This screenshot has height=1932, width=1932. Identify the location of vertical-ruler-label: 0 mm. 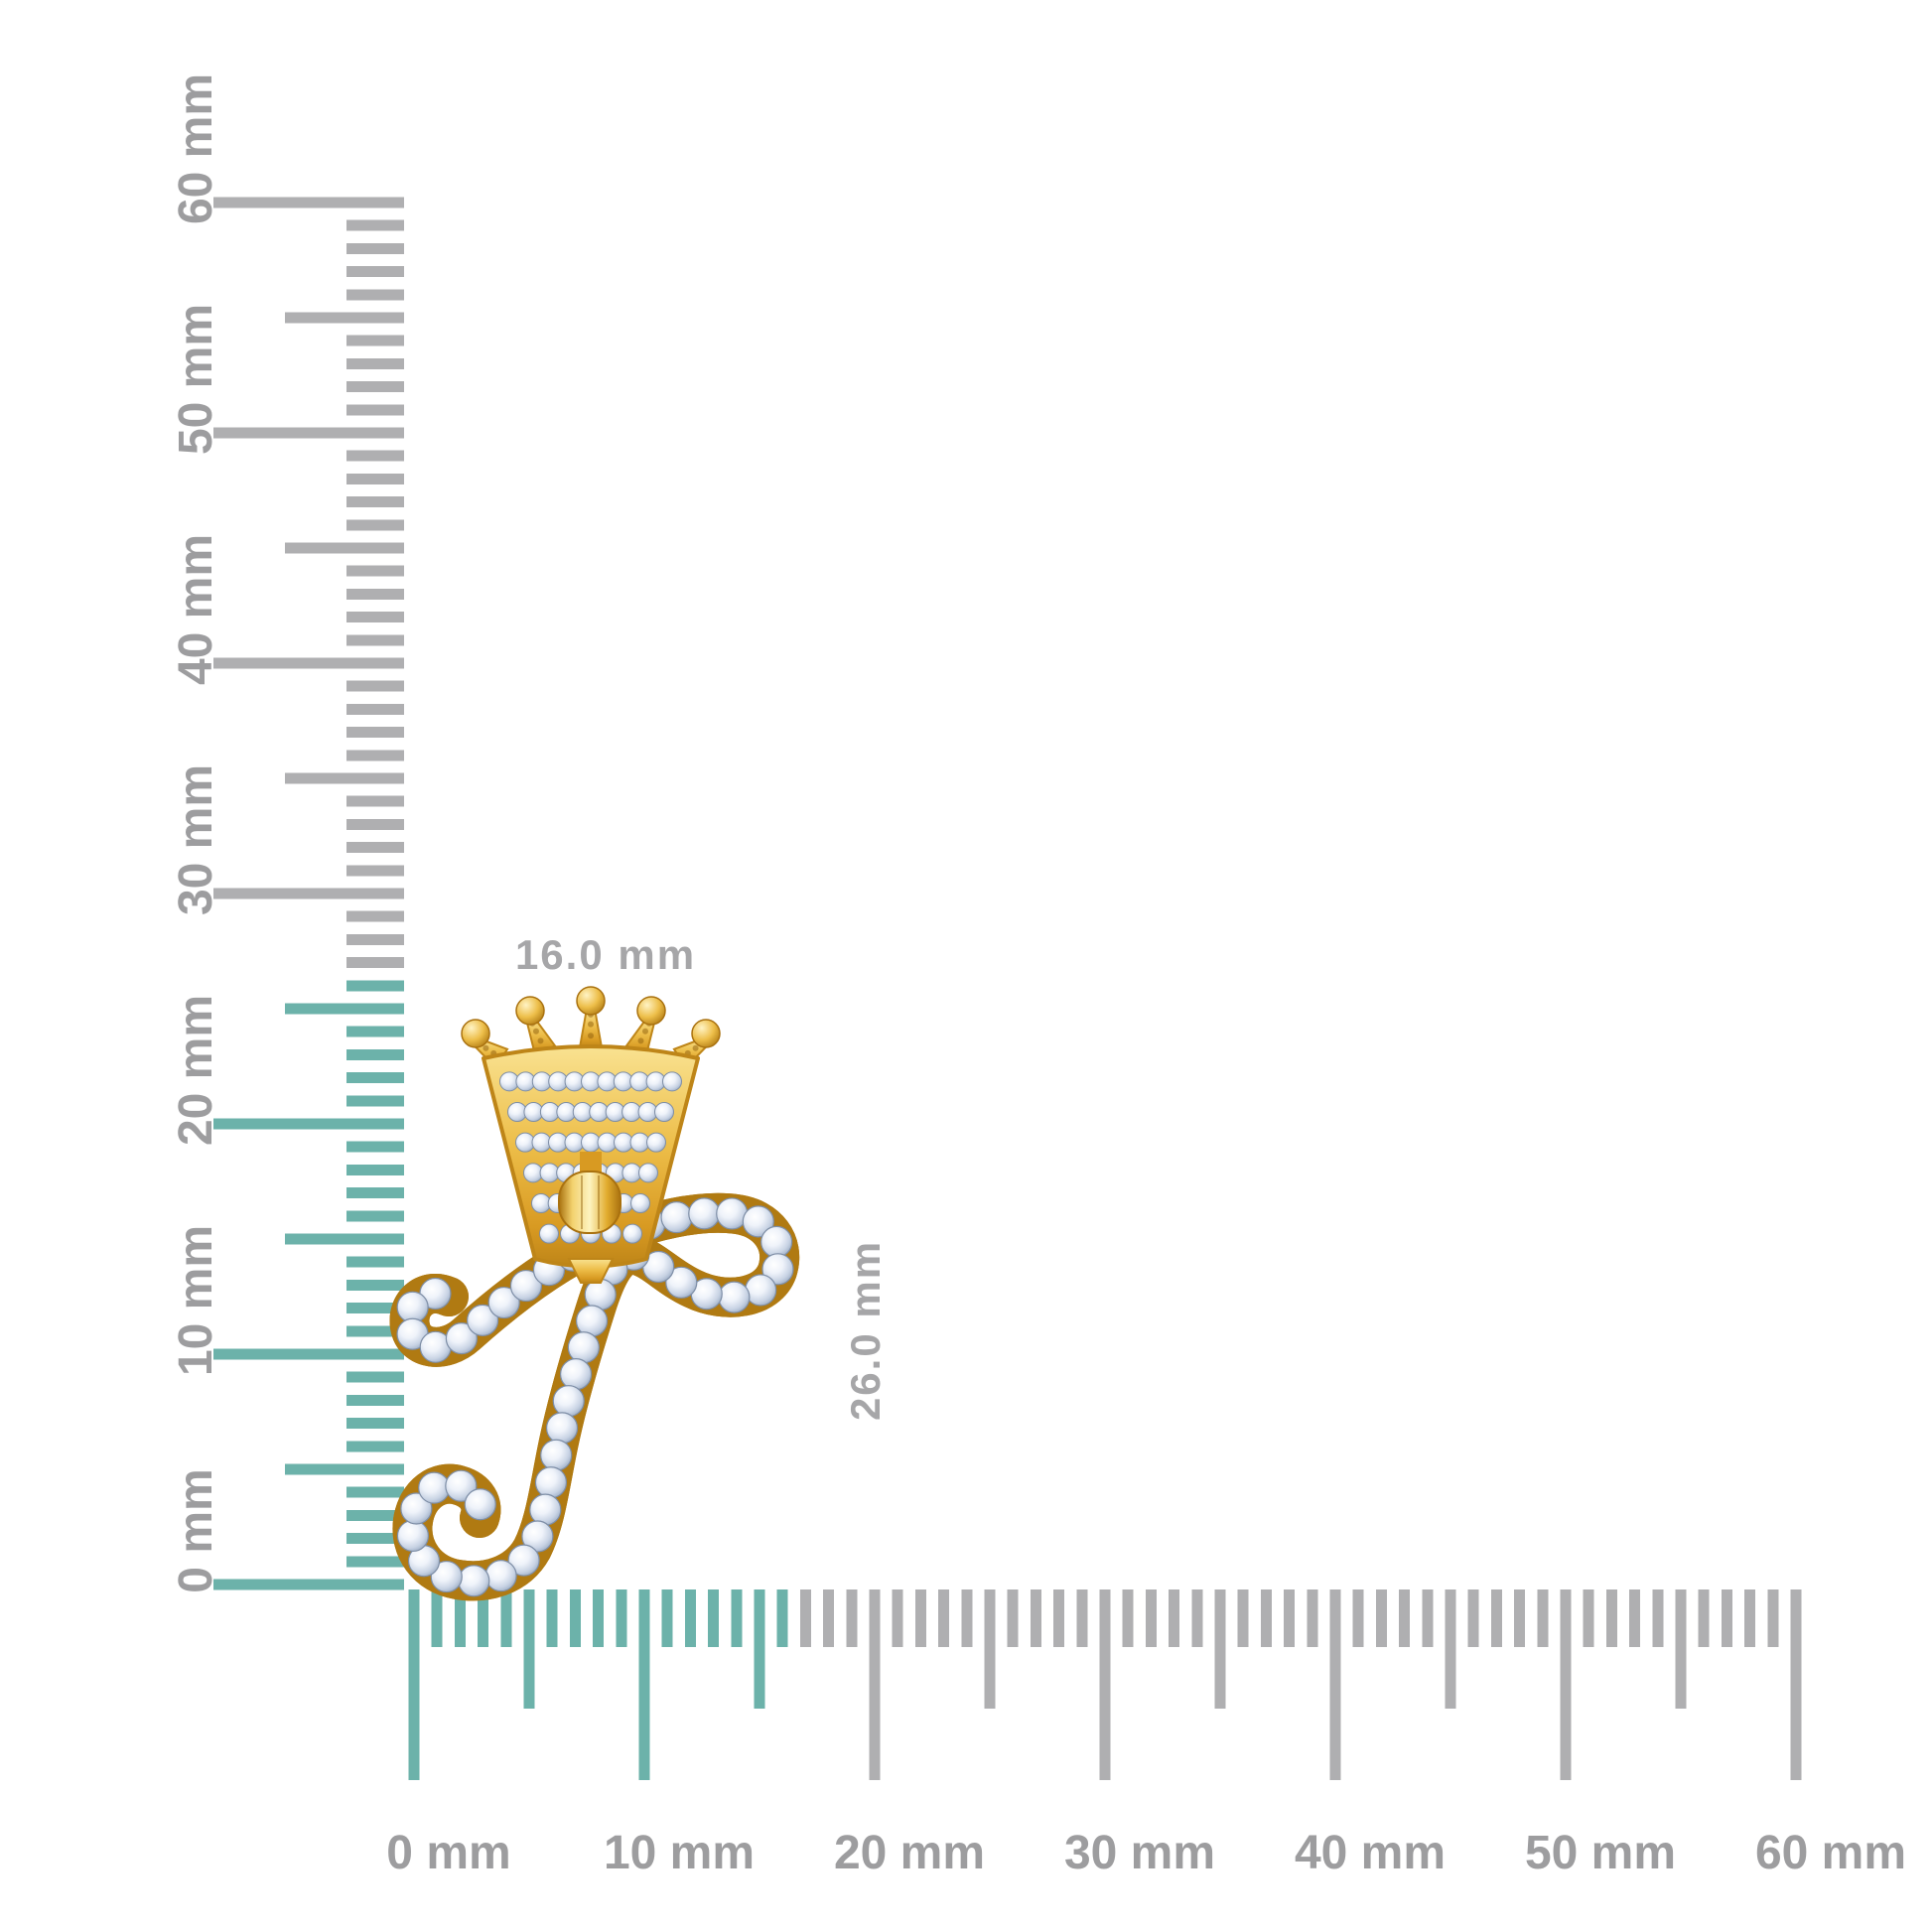
(196, 1530).